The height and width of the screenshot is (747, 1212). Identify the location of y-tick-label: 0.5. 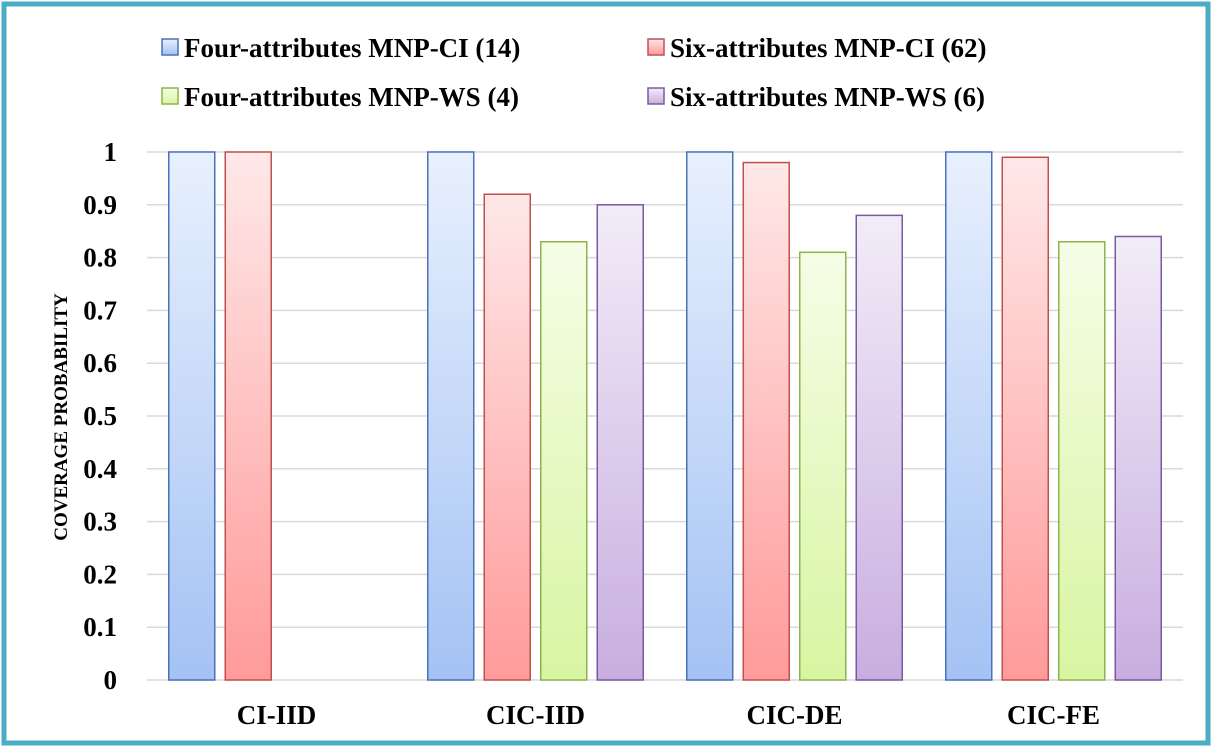
(100, 416).